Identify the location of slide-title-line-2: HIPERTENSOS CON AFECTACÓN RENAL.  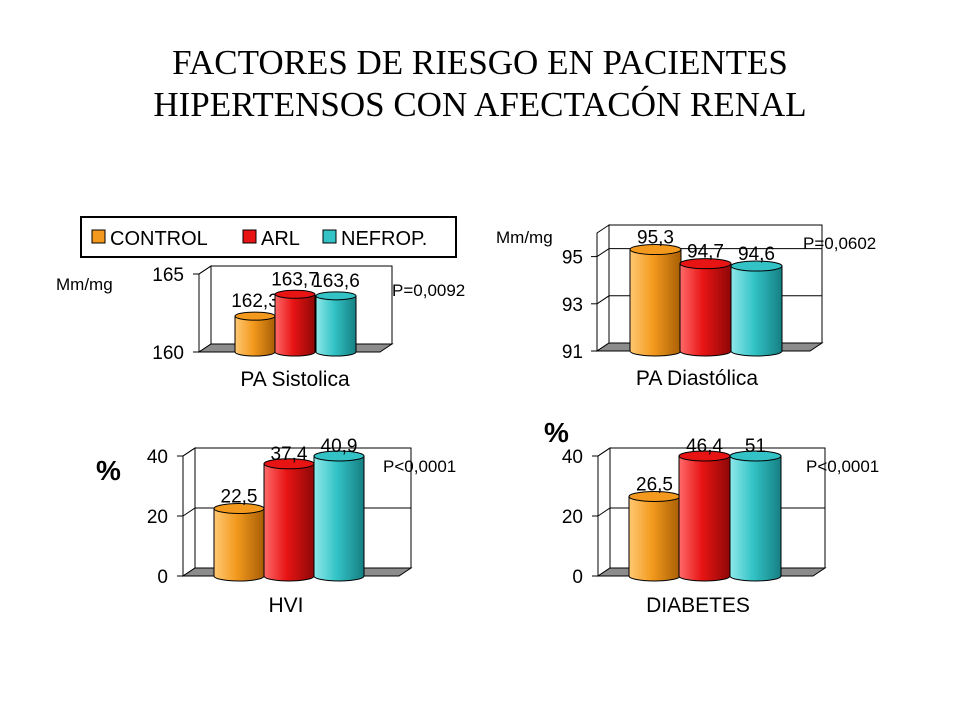
(480, 104).